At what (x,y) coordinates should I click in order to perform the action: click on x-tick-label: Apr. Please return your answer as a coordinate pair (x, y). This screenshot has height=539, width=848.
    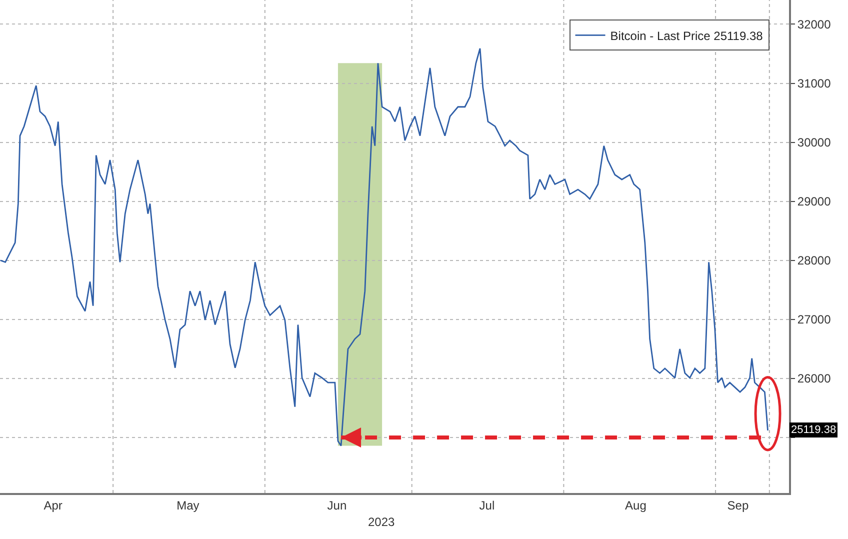
    Looking at the image, I should click on (53, 505).